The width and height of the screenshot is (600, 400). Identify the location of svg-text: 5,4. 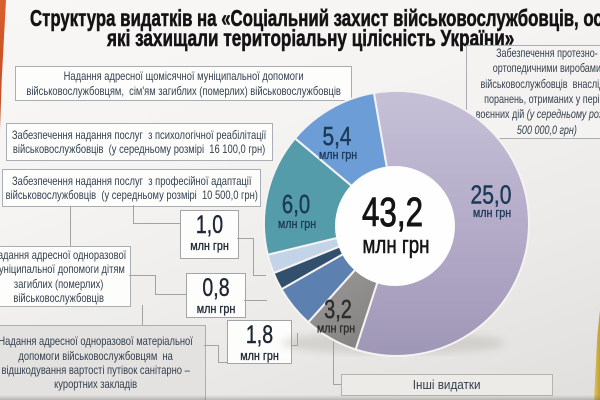
(337, 136).